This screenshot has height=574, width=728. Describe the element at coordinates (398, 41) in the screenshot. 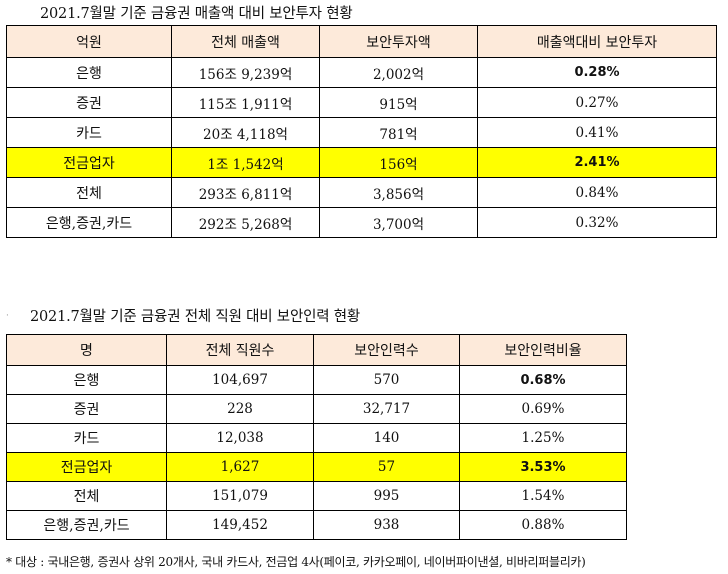

I see `table1-header-investment: 보안투자액` at that location.